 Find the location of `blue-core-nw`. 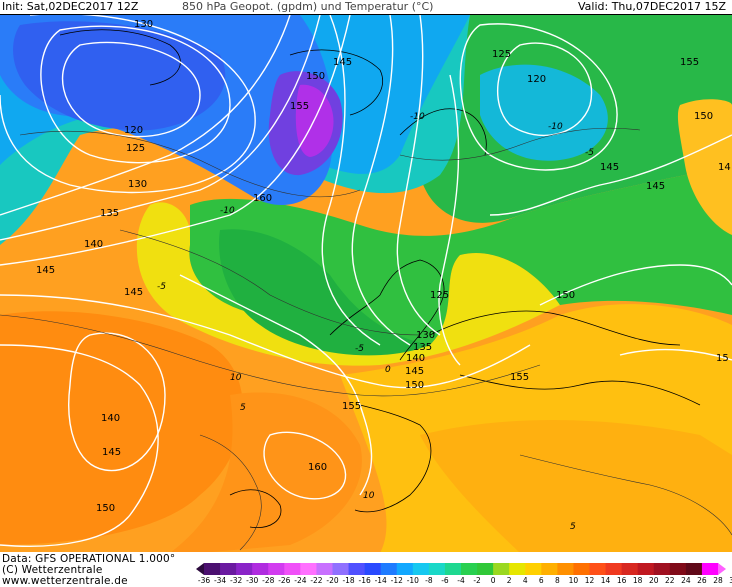

blue-core-nw is located at coordinates (119, 76).